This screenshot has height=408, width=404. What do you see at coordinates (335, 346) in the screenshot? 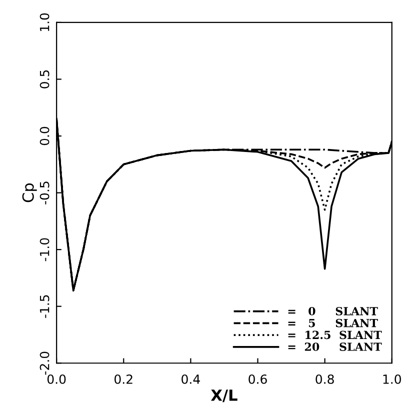
I see `legend-label: = 20 SLANT` at bounding box center [335, 346].